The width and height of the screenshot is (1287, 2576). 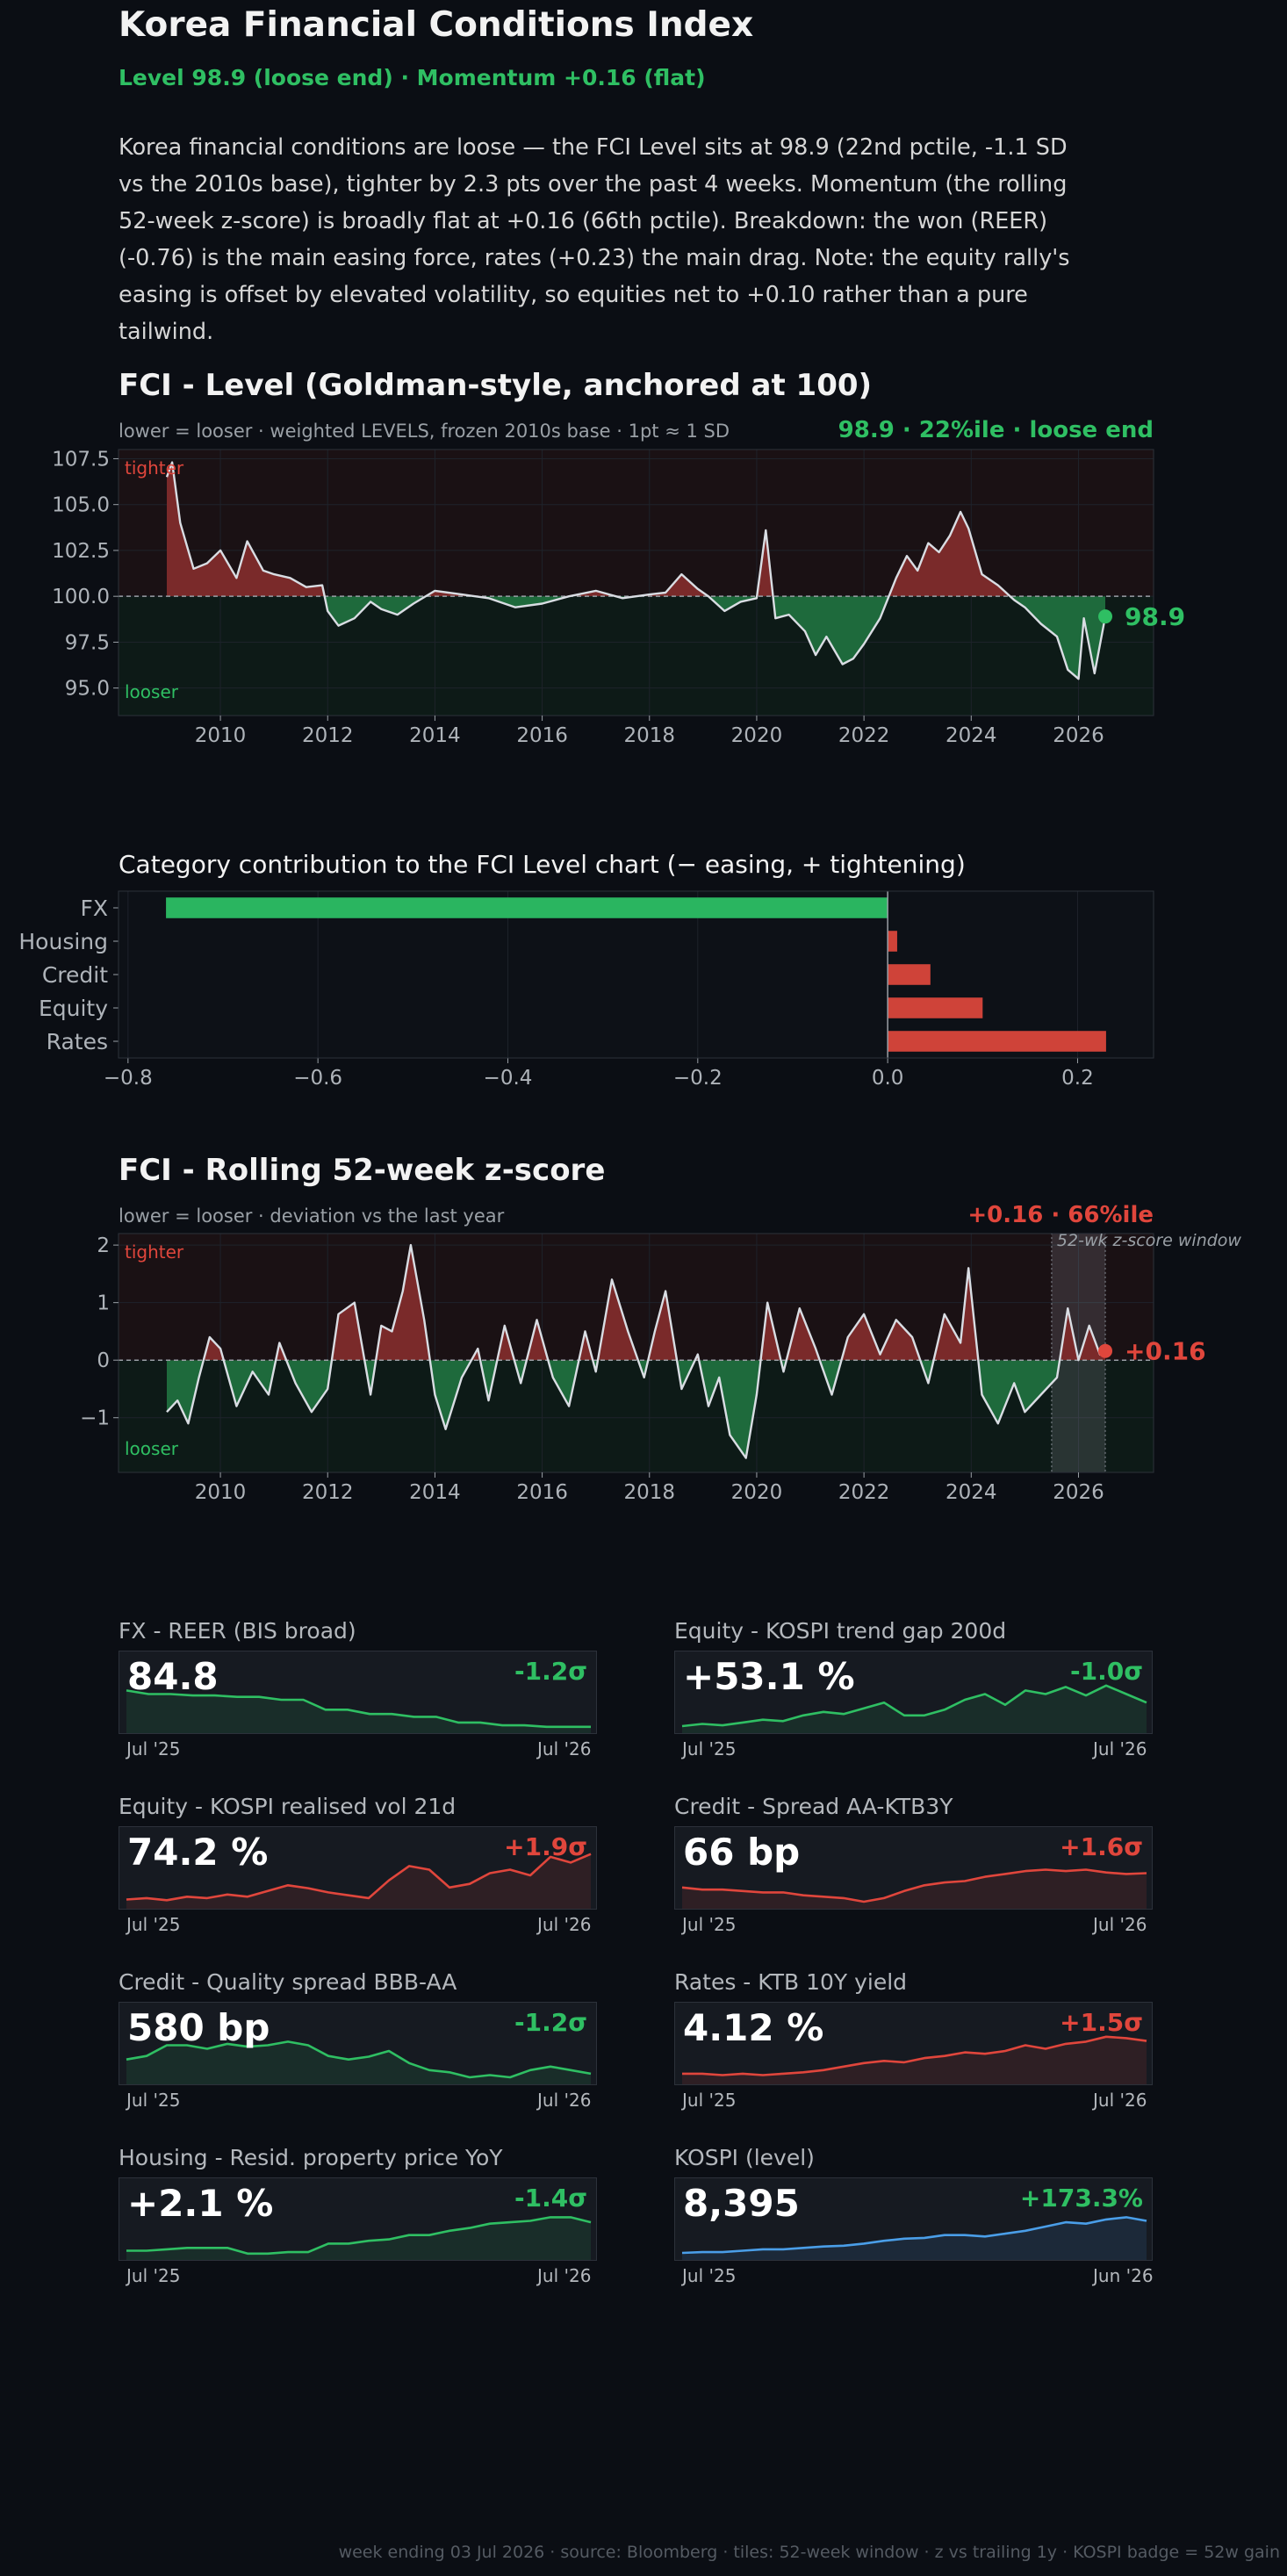 I want to click on tile-title: KOSPI (level), so click(x=744, y=2157).